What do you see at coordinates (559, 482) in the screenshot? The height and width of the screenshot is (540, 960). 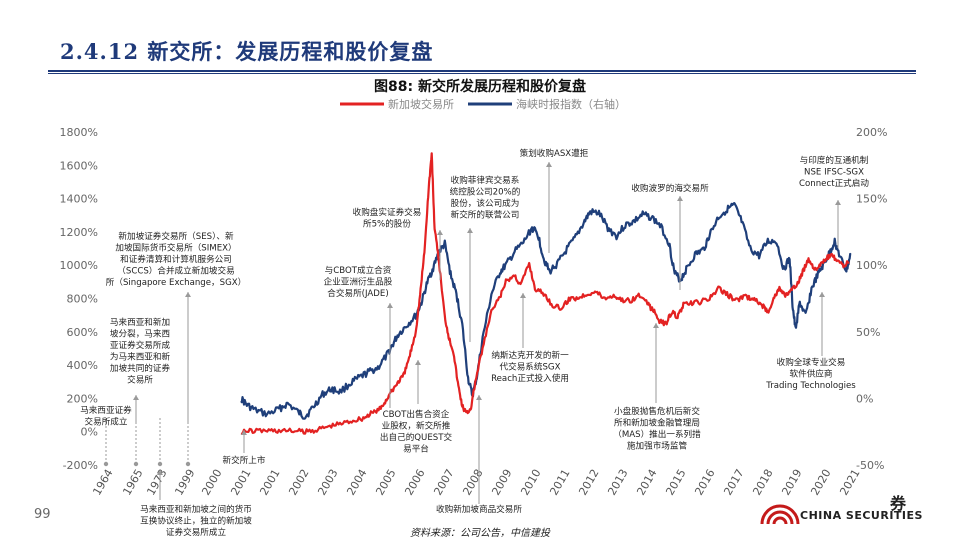 I see `x-tick-label: 2011` at bounding box center [559, 482].